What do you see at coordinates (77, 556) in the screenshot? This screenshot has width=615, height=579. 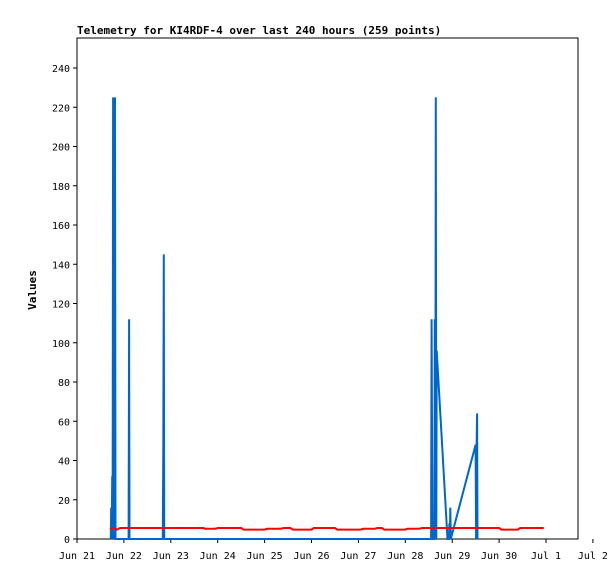 I see `x-tick-label: Jun 21` at bounding box center [77, 556].